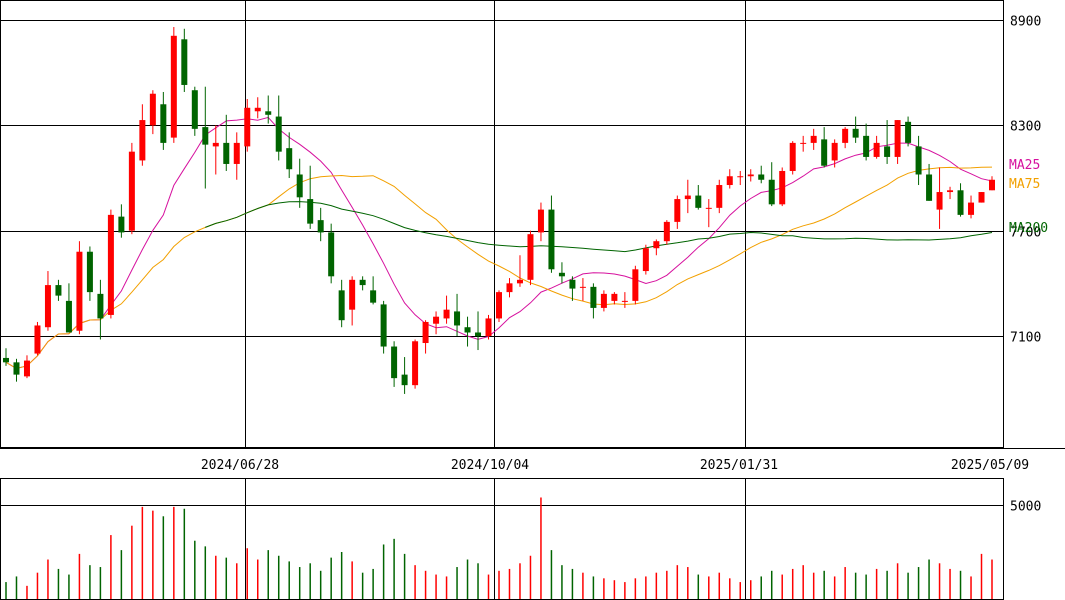  I want to click on price-tick-label: 7100, so click(1025, 338).